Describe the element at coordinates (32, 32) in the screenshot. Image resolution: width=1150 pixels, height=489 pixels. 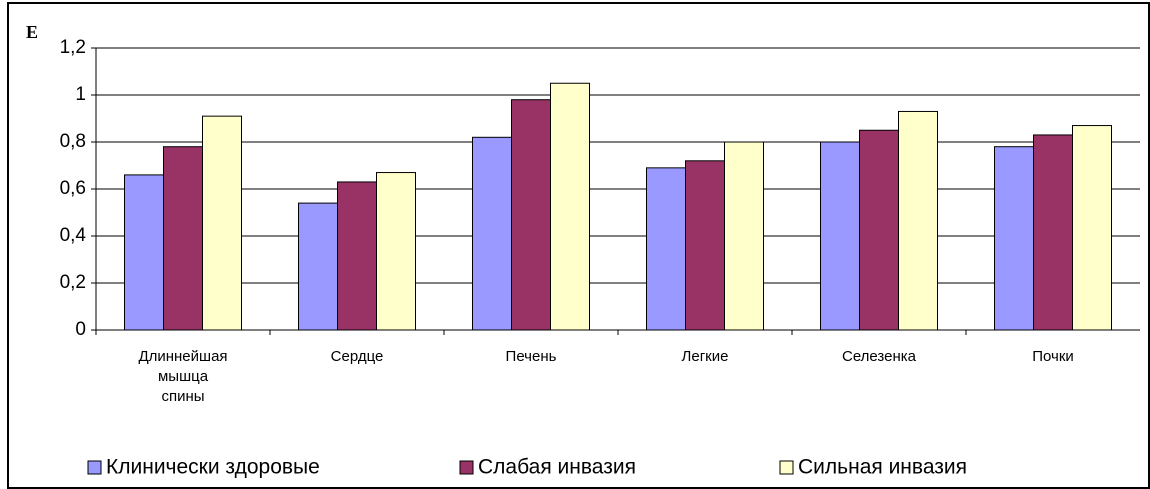
I see `y-axis-label: E` at that location.